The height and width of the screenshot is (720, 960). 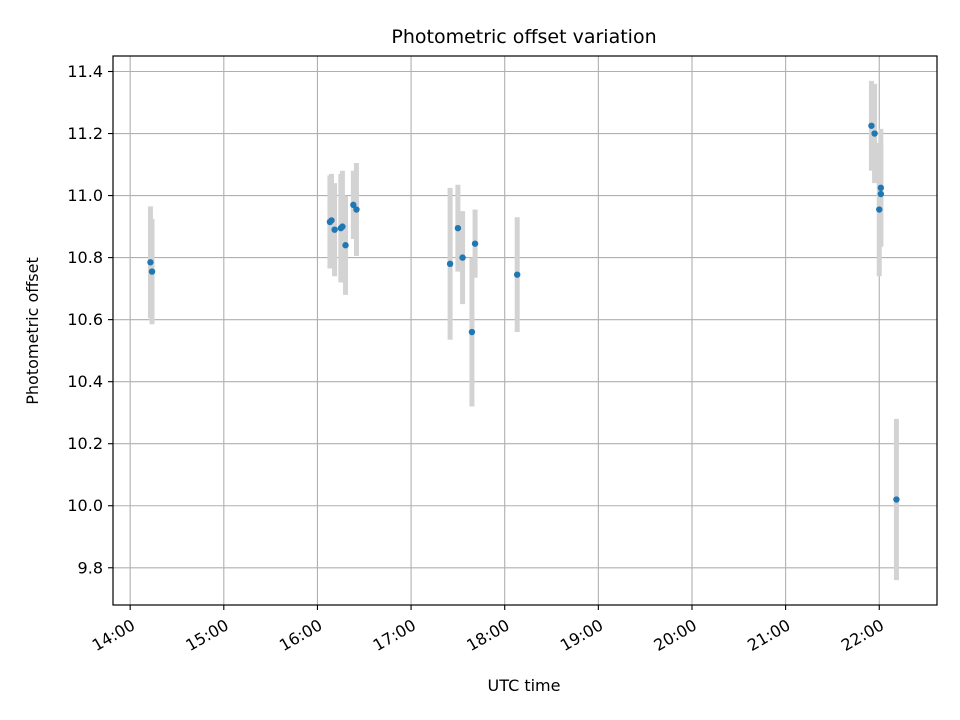 I want to click on x-tick-label: 22:00, so click(x=862, y=635).